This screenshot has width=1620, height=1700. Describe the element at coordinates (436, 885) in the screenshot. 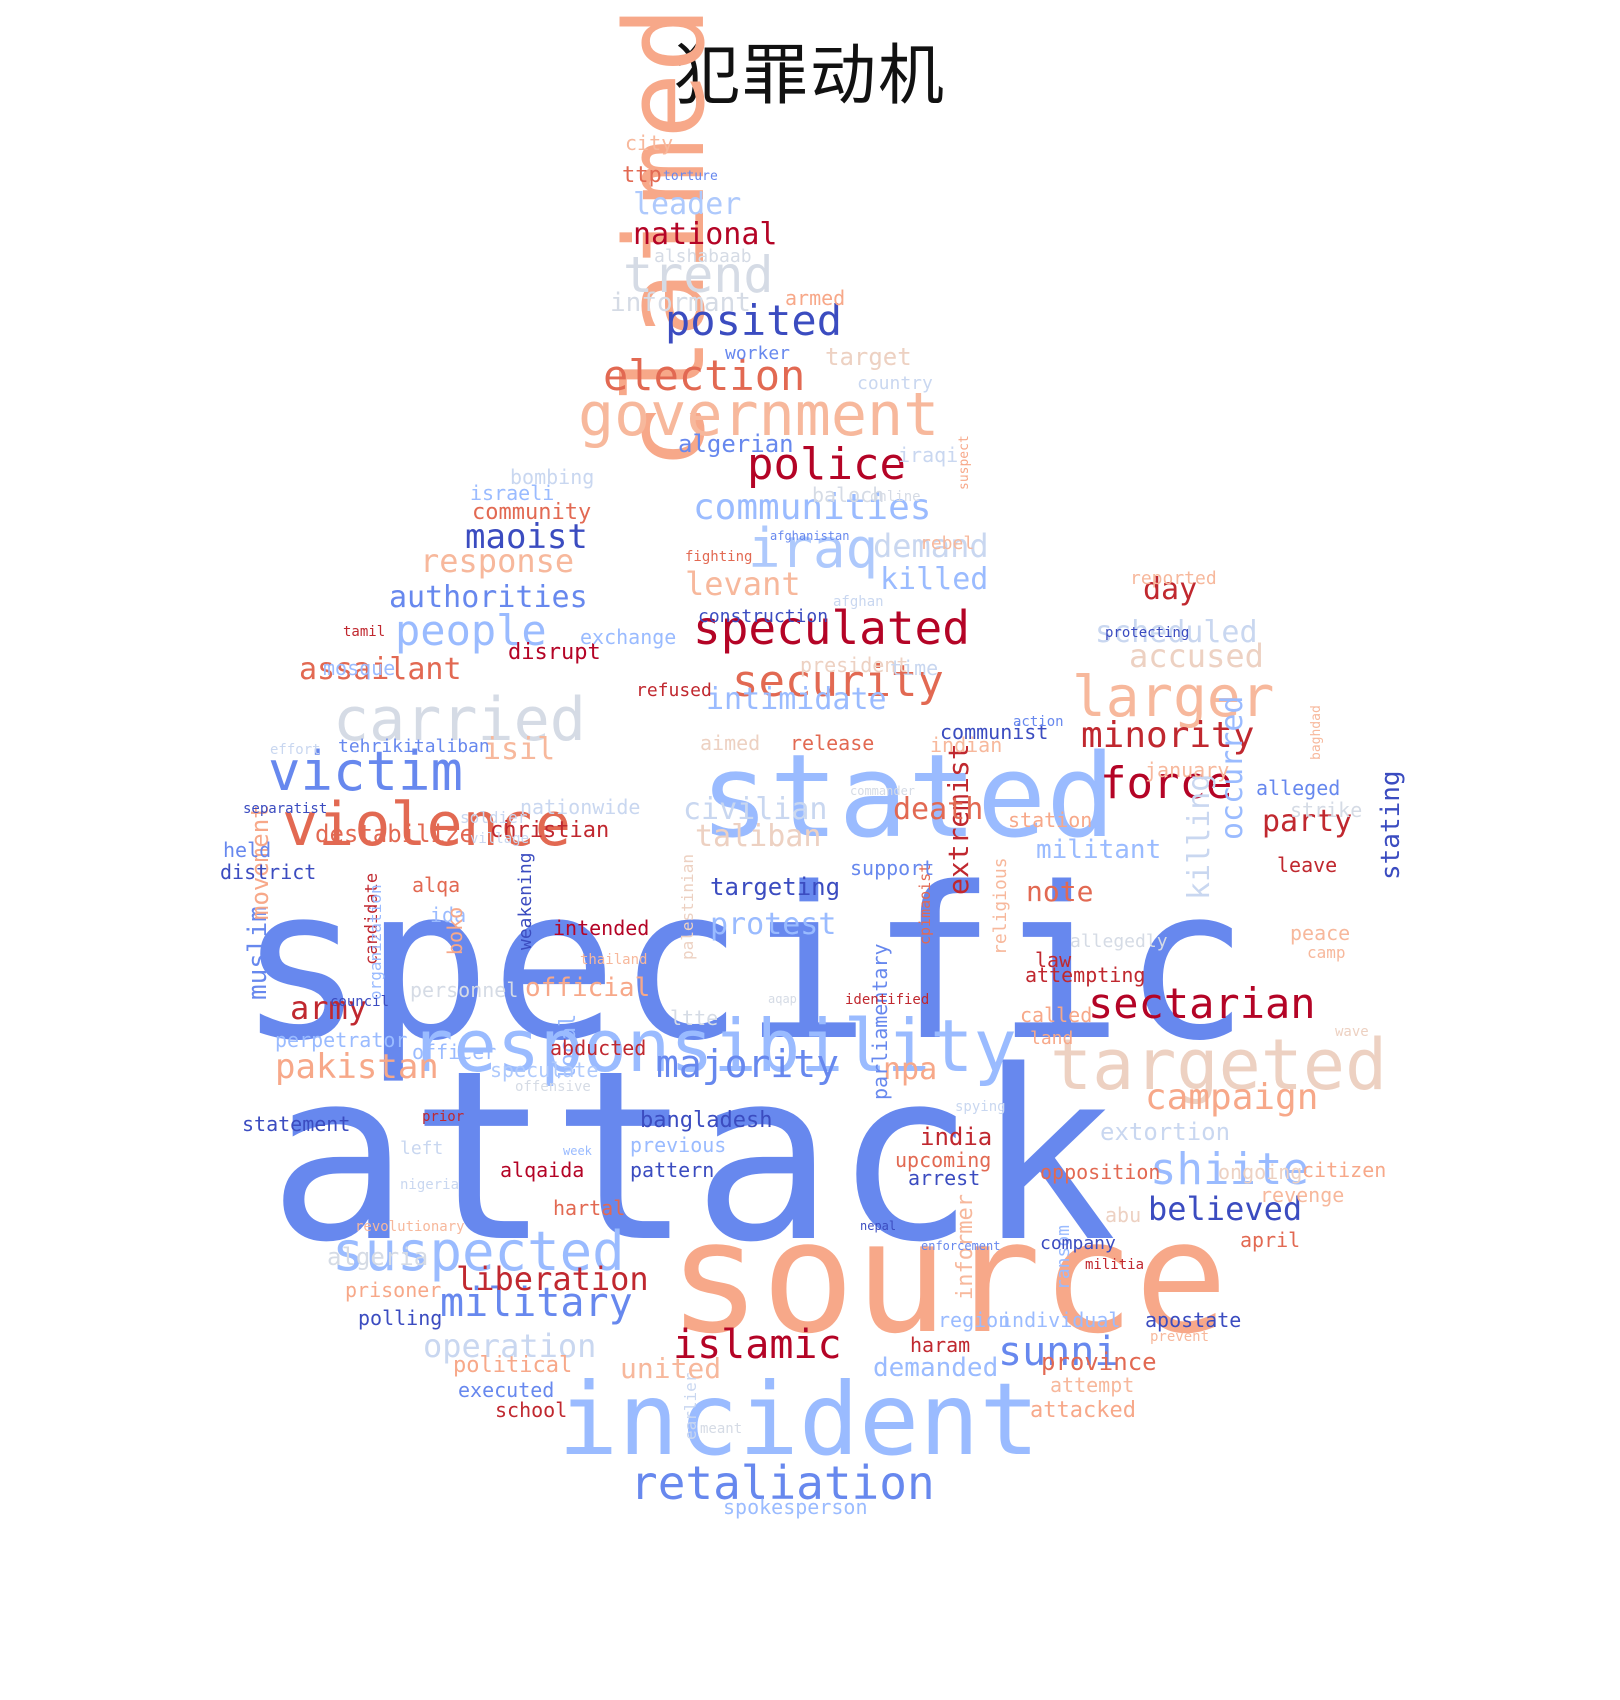

I see `cloud-word: alqa` at that location.